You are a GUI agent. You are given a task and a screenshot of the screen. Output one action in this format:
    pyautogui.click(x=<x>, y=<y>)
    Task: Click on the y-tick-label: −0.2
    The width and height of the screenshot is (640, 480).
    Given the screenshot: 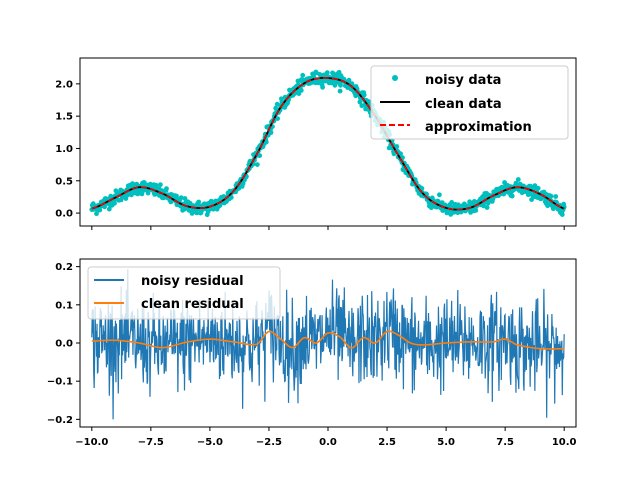 What is the action you would take?
    pyautogui.click(x=60, y=420)
    